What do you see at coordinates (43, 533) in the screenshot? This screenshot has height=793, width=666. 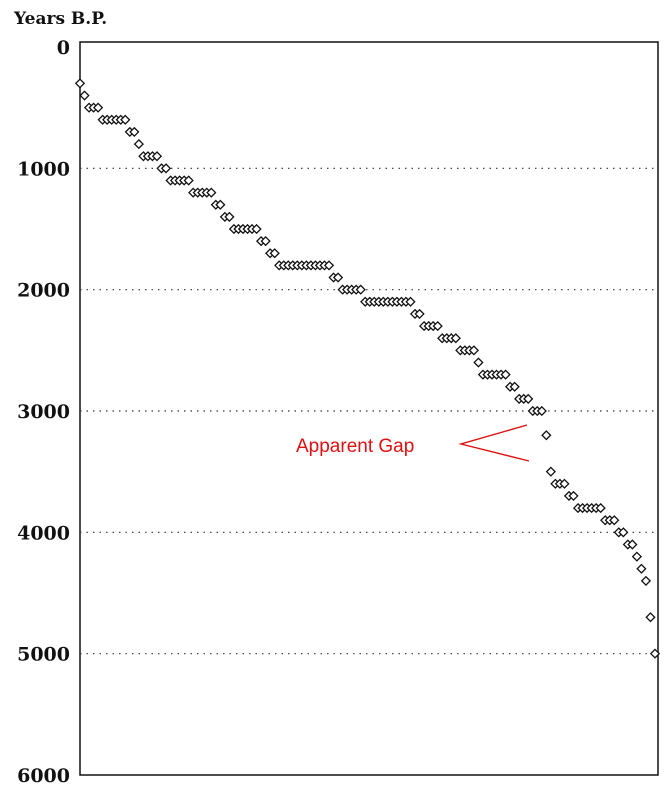 I see `y-tick-label: 4000` at bounding box center [43, 533].